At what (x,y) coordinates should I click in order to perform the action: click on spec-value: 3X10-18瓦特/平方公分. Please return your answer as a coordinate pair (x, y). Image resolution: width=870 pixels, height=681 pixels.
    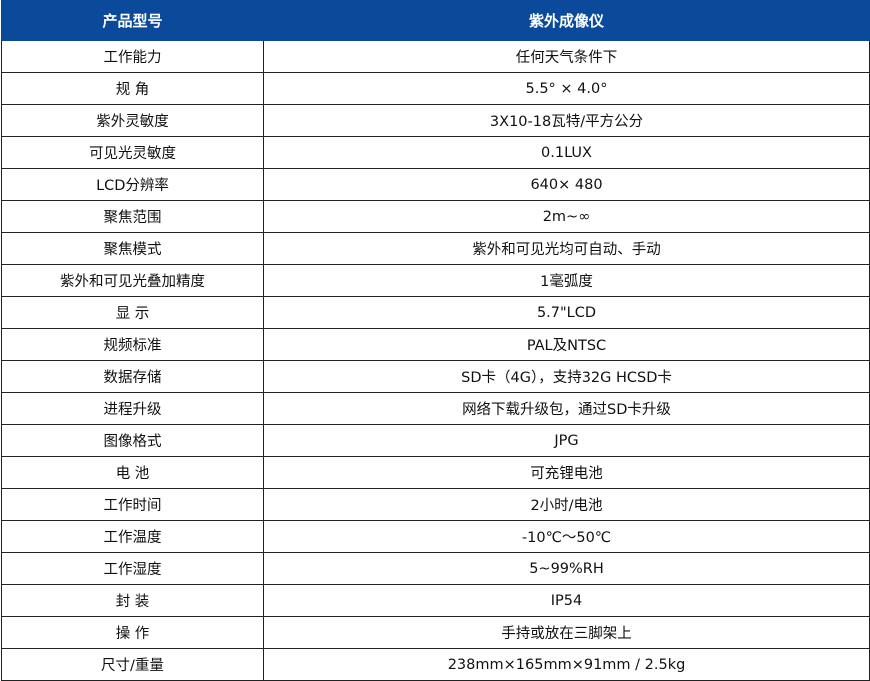
    Looking at the image, I should click on (566, 120).